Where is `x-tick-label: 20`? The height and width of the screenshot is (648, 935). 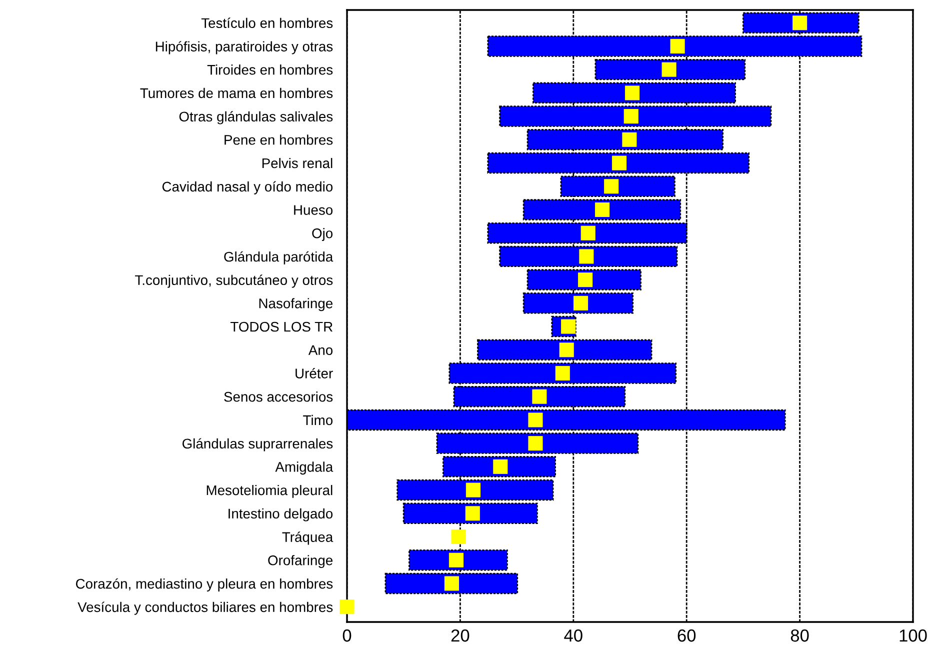
x-tick-label: 20 is located at coordinates (460, 635).